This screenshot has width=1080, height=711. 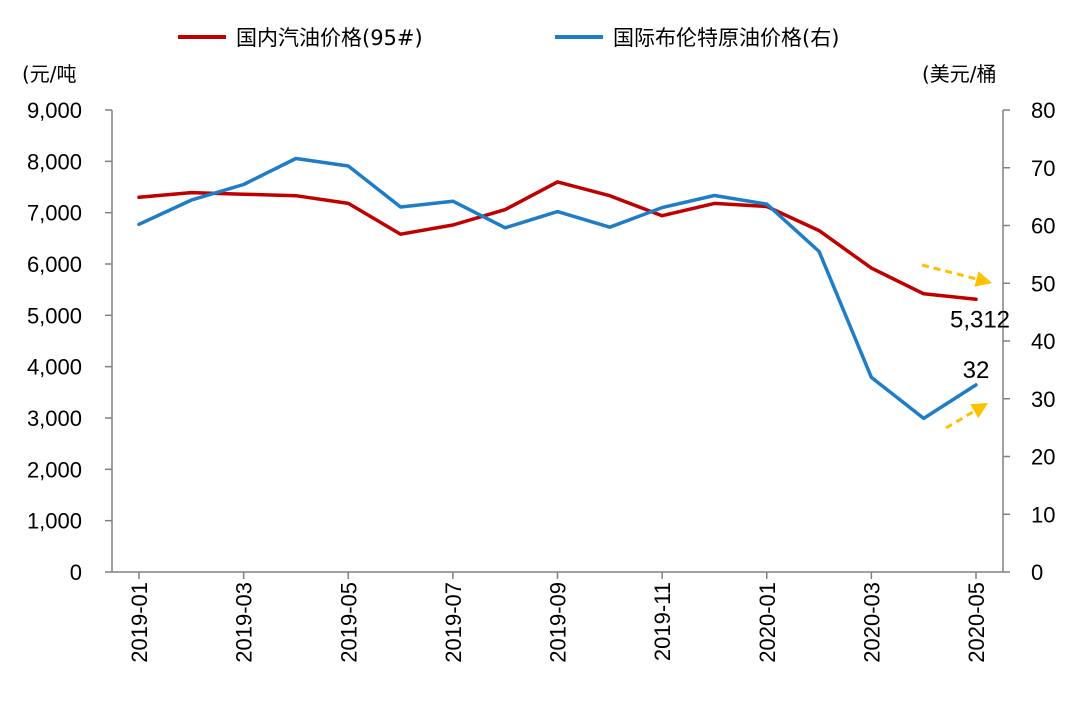 What do you see at coordinates (976, 622) in the screenshot?
I see `x-tick-label: 2020-05` at bounding box center [976, 622].